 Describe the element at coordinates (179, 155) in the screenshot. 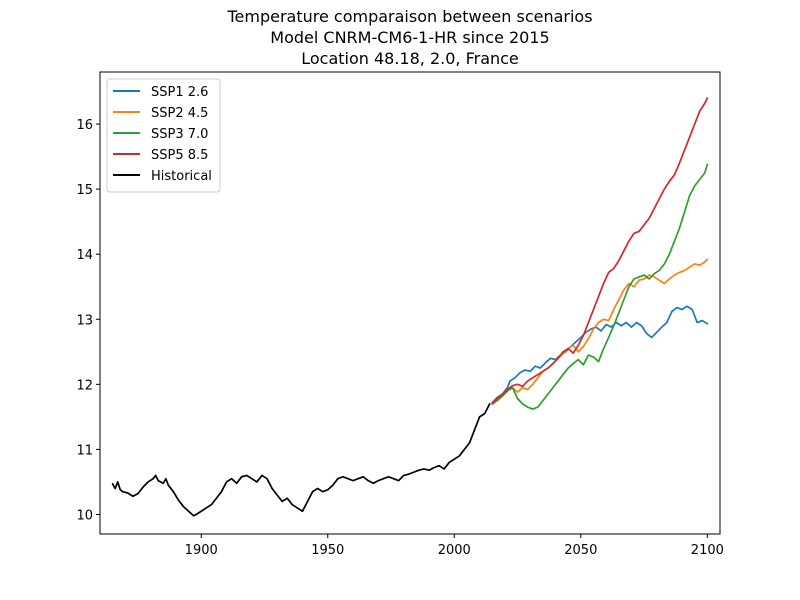

I see `legend-label-3: SSP5 8.5` at that location.